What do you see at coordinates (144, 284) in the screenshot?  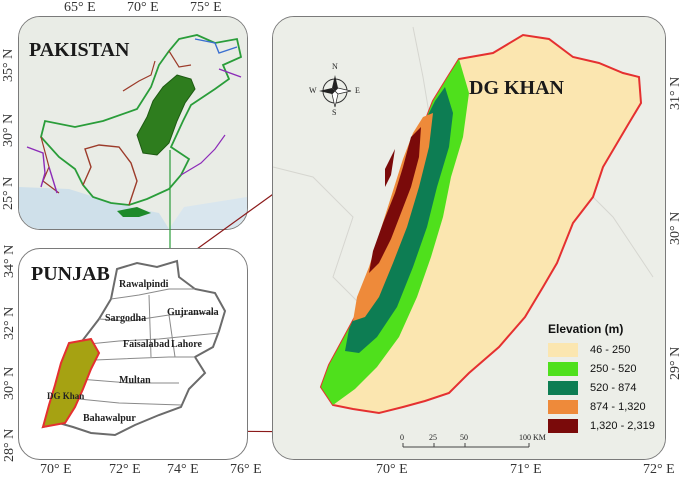 I see `city-rawalpindi: Rawalpindi` at bounding box center [144, 284].